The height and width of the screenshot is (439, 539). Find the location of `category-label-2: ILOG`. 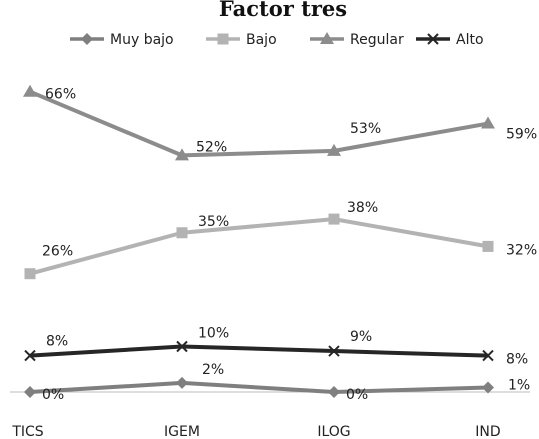

category-label-2: ILOG is located at coordinates (333, 431).